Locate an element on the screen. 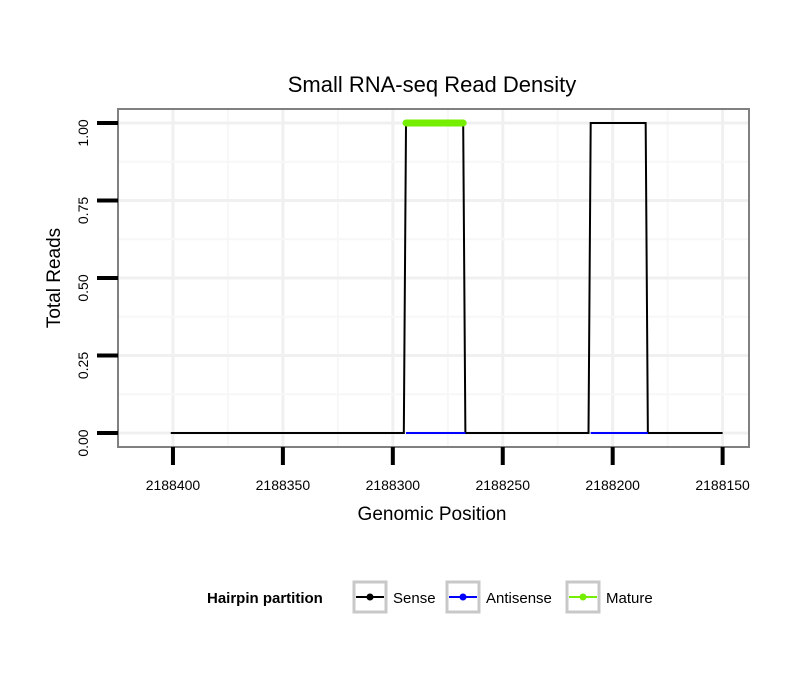  y-tick-label: 0.25 is located at coordinates (83, 365).